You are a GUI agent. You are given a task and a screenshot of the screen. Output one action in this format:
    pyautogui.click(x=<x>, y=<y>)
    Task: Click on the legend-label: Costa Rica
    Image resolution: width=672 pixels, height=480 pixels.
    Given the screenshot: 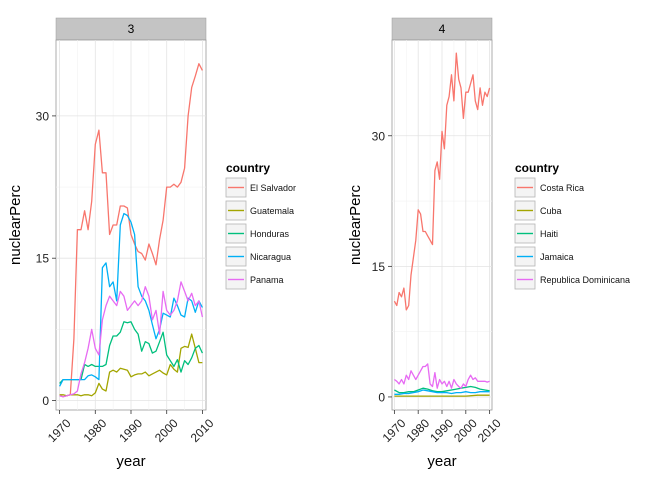 What is the action you would take?
    pyautogui.click(x=562, y=188)
    